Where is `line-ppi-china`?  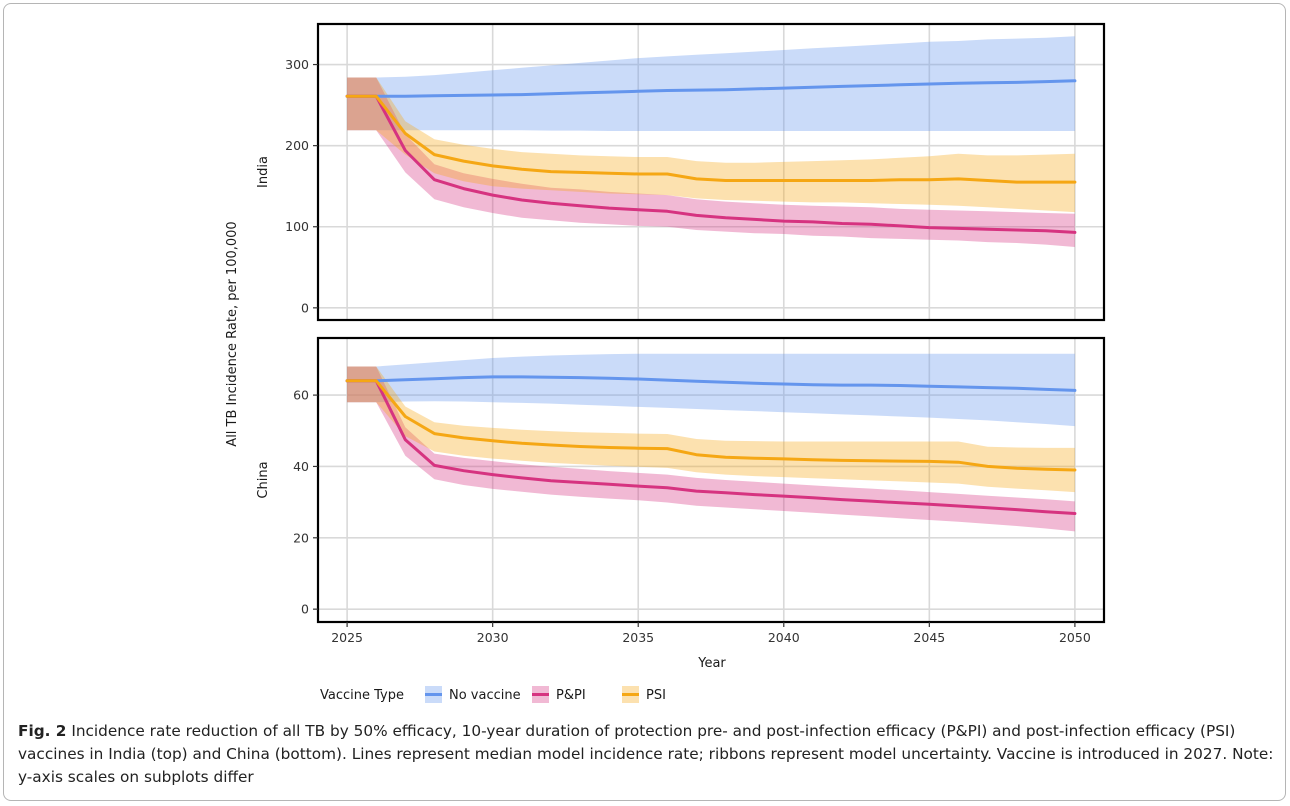 line-ppi-china is located at coordinates (711, 447).